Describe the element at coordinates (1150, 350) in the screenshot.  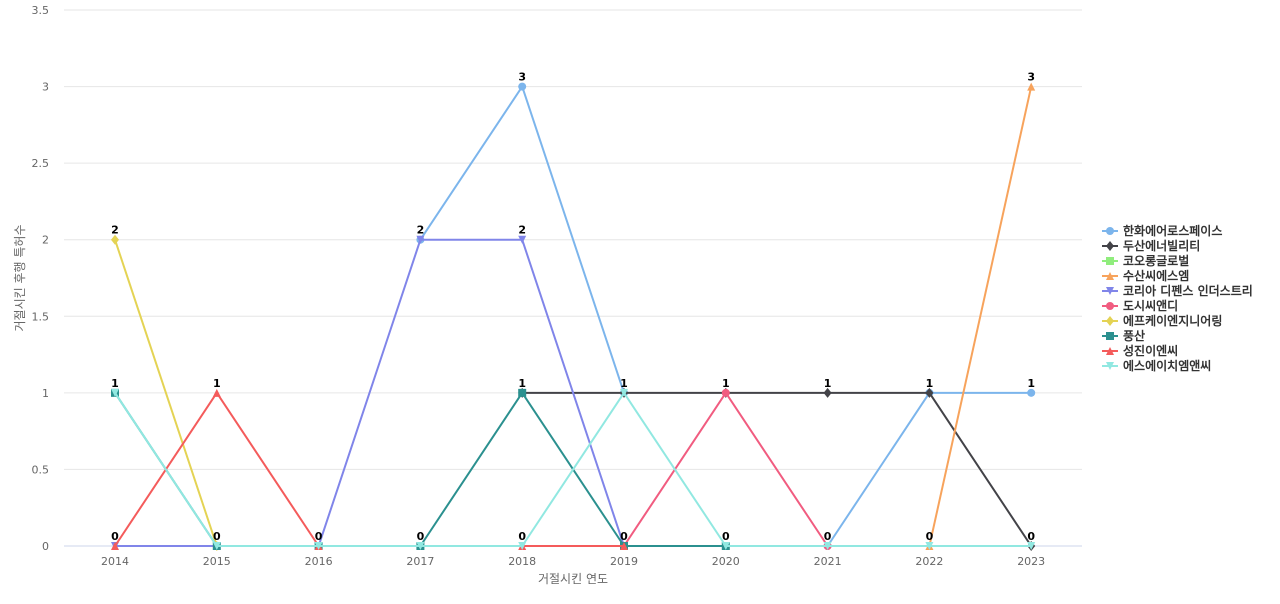
I see `legend-label: 성진이엔씨` at that location.